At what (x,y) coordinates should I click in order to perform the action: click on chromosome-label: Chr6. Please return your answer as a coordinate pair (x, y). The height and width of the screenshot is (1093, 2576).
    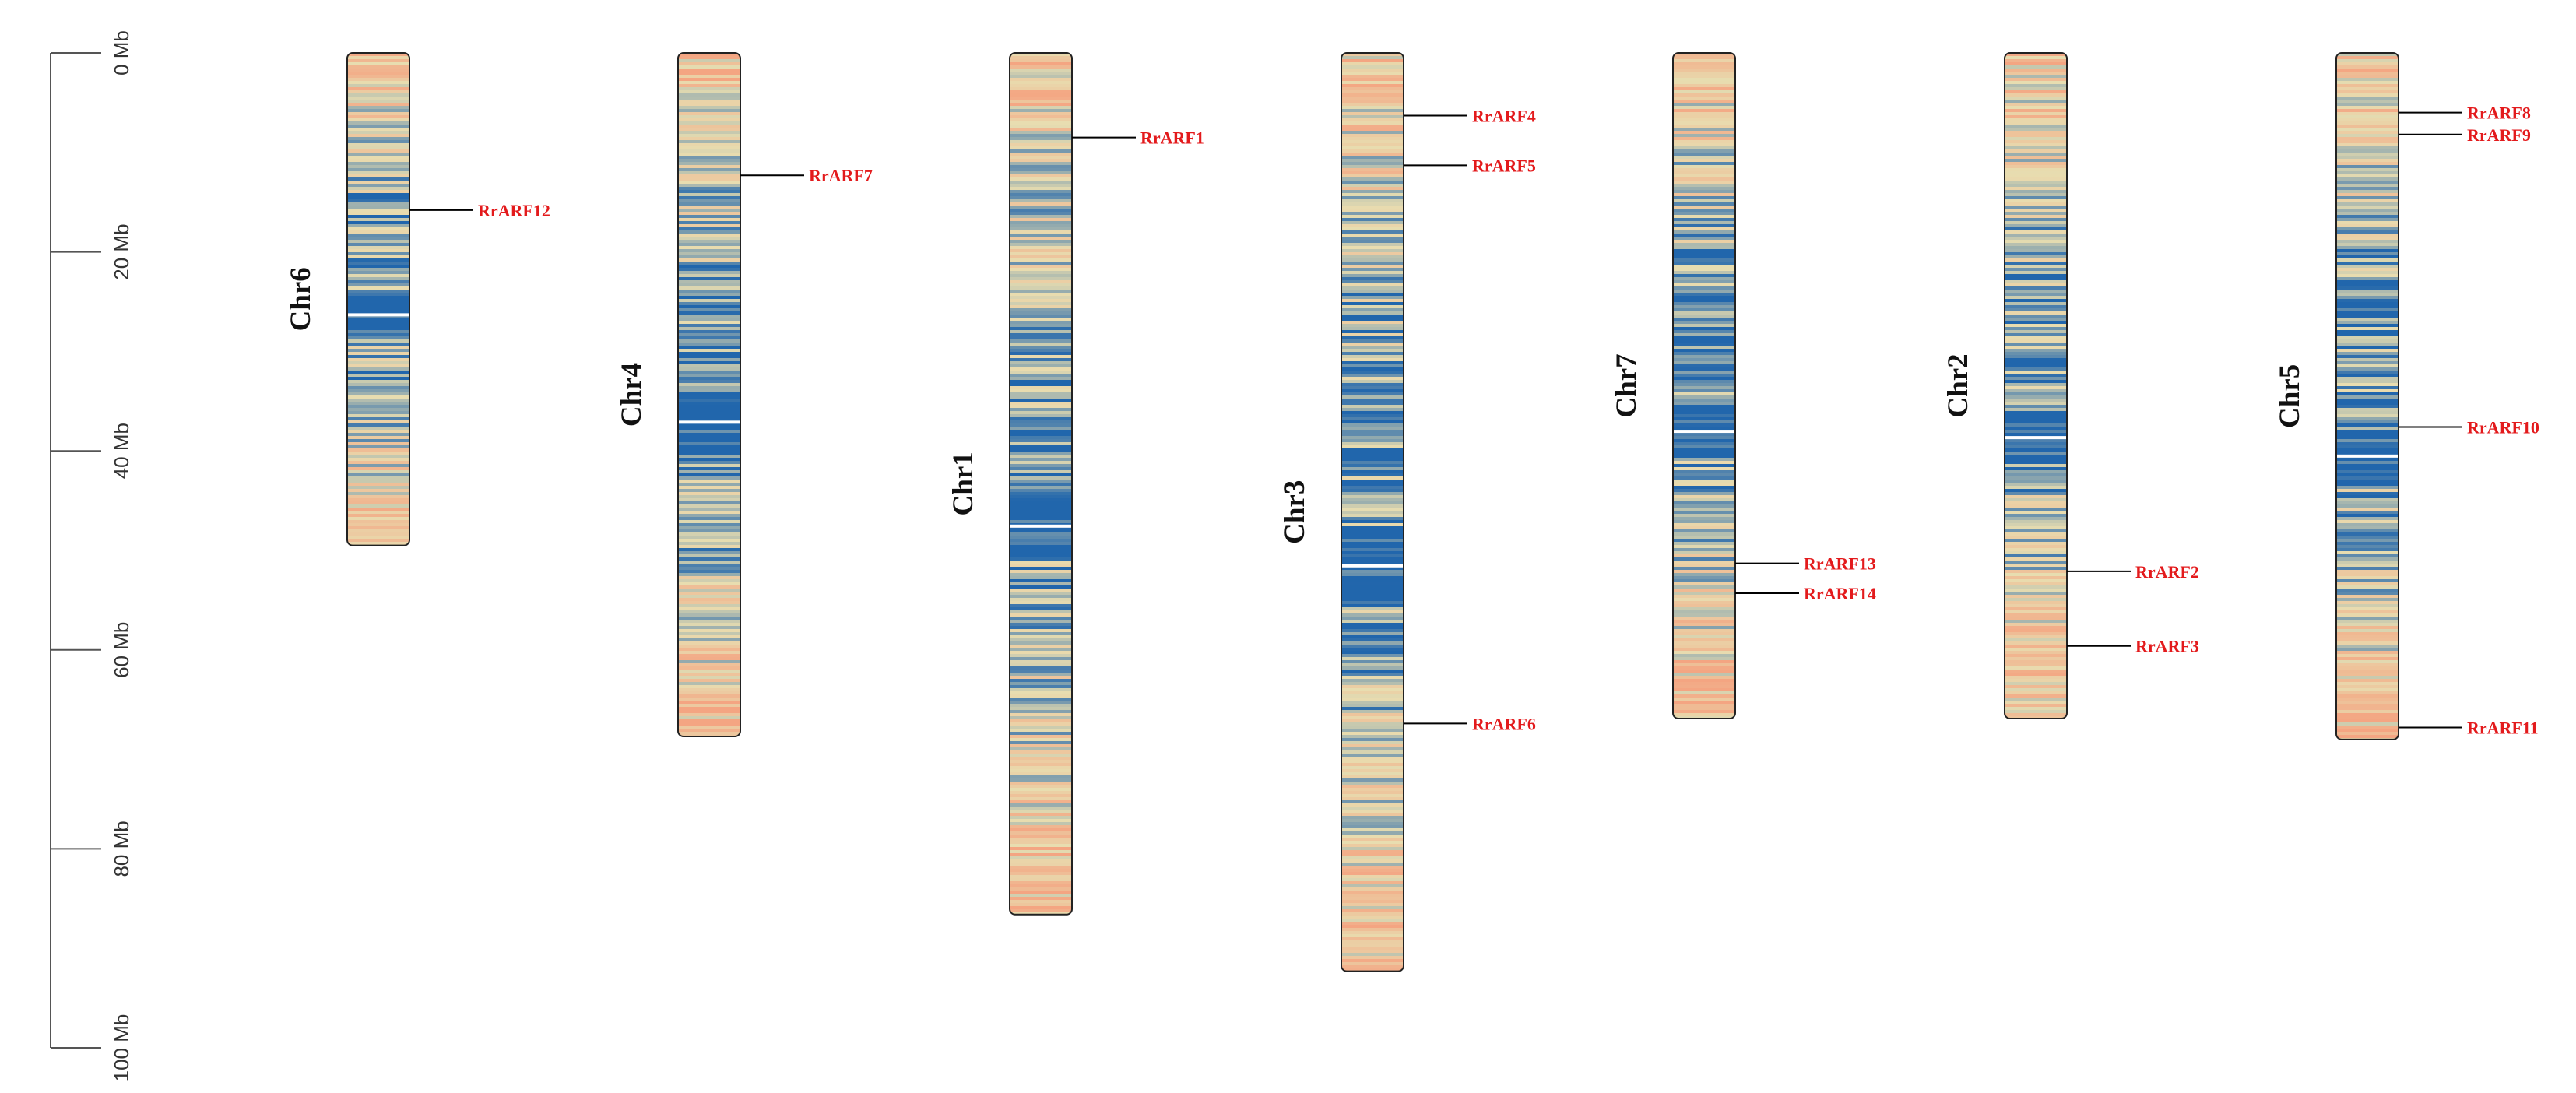
    Looking at the image, I should click on (301, 299).